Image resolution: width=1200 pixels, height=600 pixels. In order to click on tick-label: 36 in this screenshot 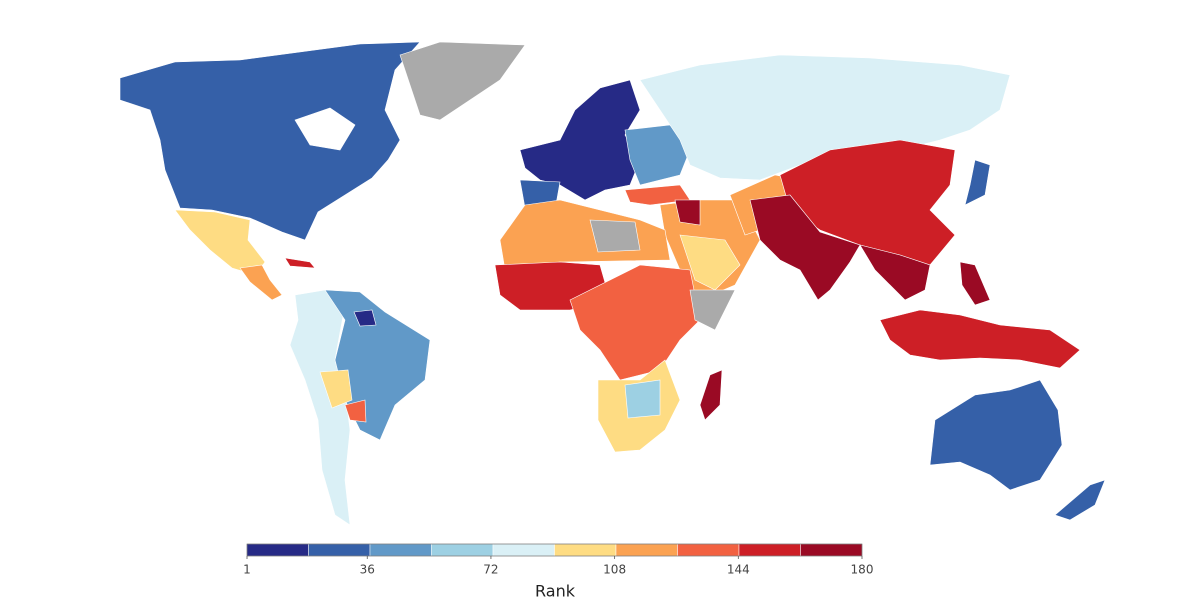, I will do `click(367, 570)`.